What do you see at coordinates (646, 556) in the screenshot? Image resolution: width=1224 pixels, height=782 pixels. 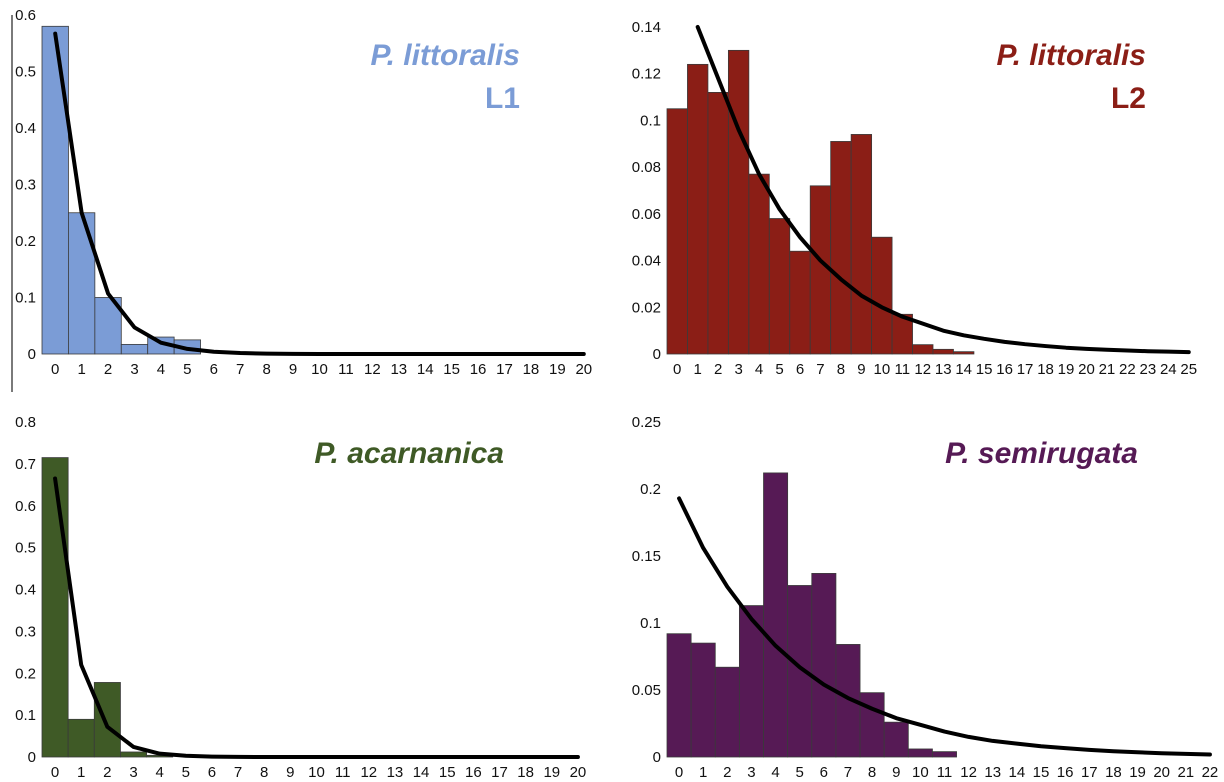 I see `y-tick-label: 0.15` at bounding box center [646, 556].